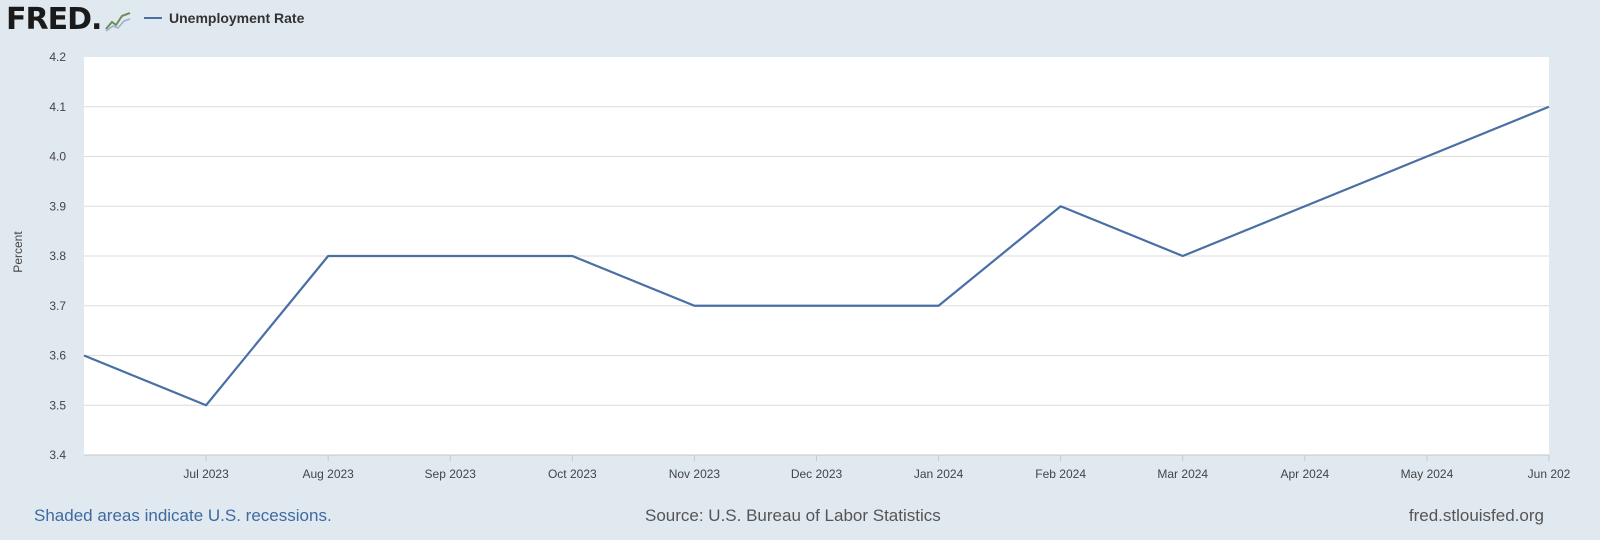 Image resolution: width=1600 pixels, height=540 pixels. I want to click on x-tick-label: Aug 2023, so click(328, 474).